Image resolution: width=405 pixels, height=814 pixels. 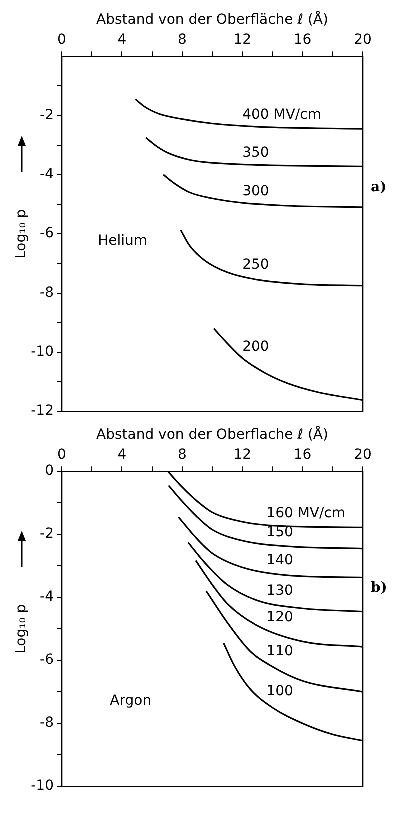 What do you see at coordinates (212, 435) in the screenshot?
I see `x-axis-title: Abstand von der Oberflache ℓ (Å)` at bounding box center [212, 435].